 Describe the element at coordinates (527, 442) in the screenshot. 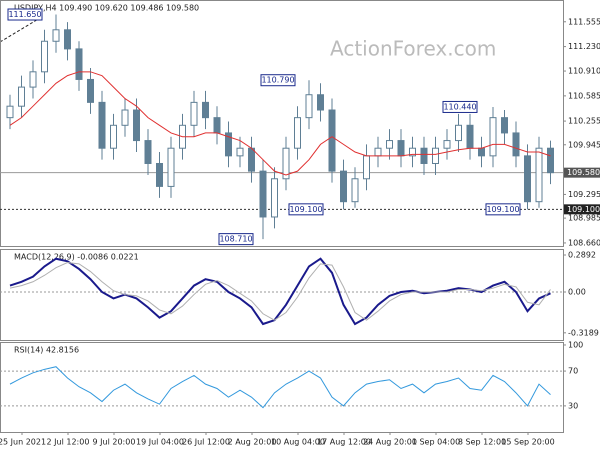

I see `x-tick-label: 15 Sep 20:00` at that location.